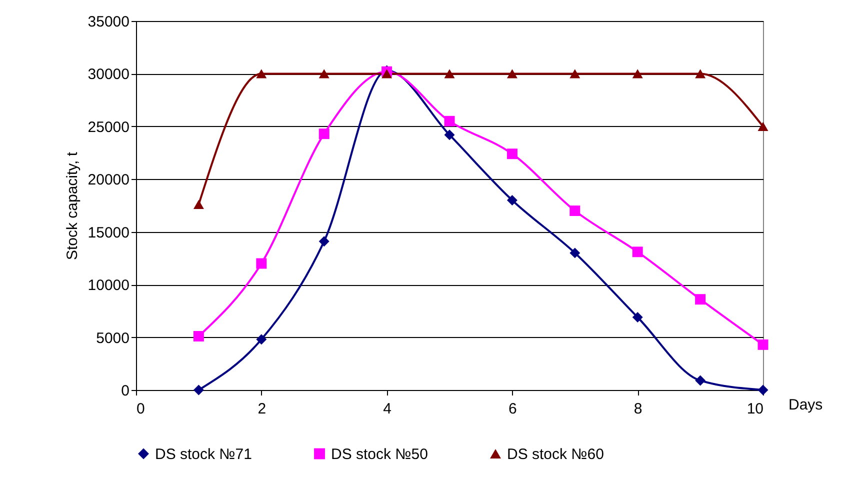 This screenshot has width=848, height=486. Describe the element at coordinates (555, 454) in the screenshot. I see `legend-label: DS stock №60` at that location.